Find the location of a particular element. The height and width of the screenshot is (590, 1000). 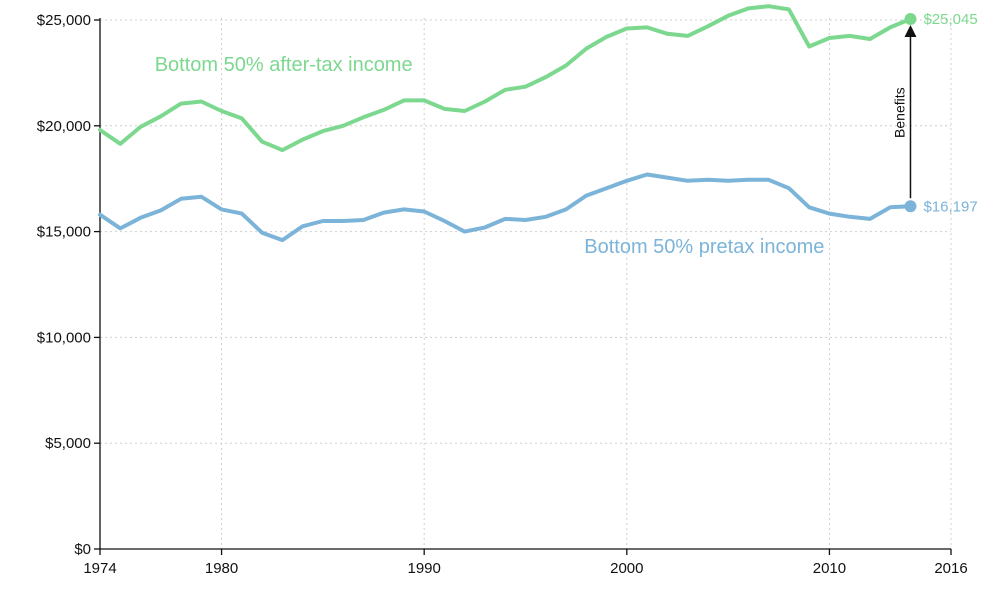

y-tick-label: $5,000 is located at coordinates (68, 443).